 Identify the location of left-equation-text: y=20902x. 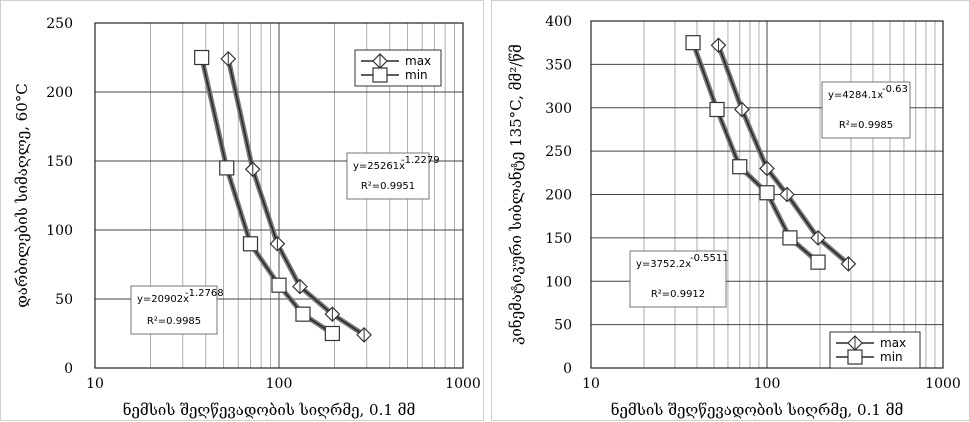
(163, 299).